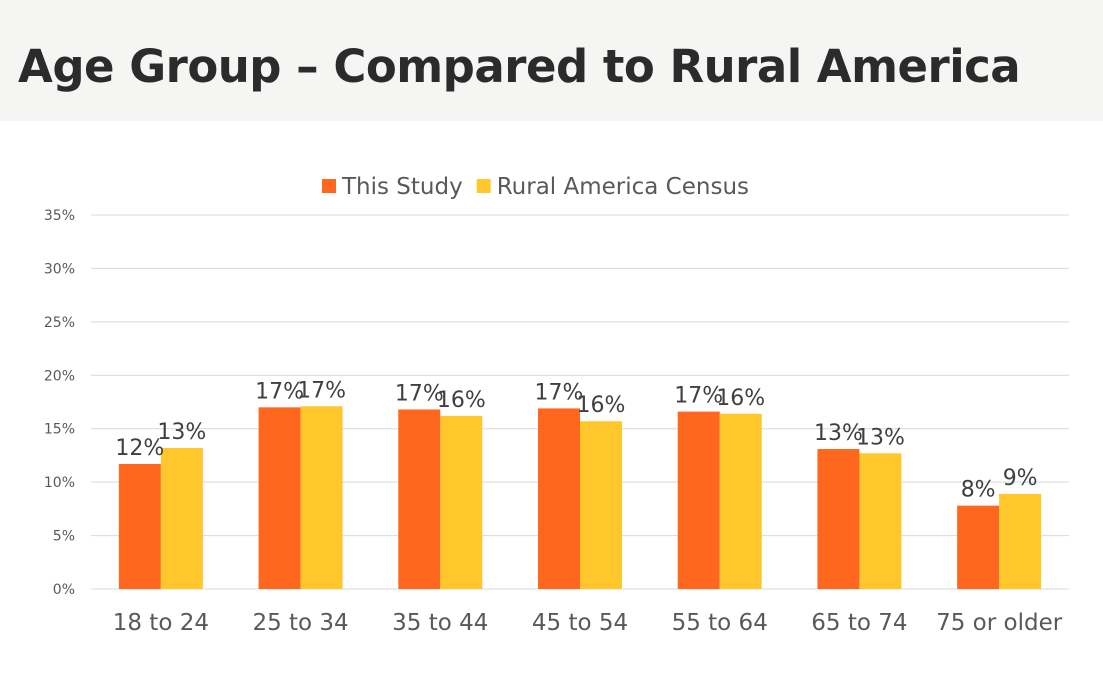  Describe the element at coordinates (720, 623) in the screenshot. I see `x-category-label: 55 to 64` at that location.